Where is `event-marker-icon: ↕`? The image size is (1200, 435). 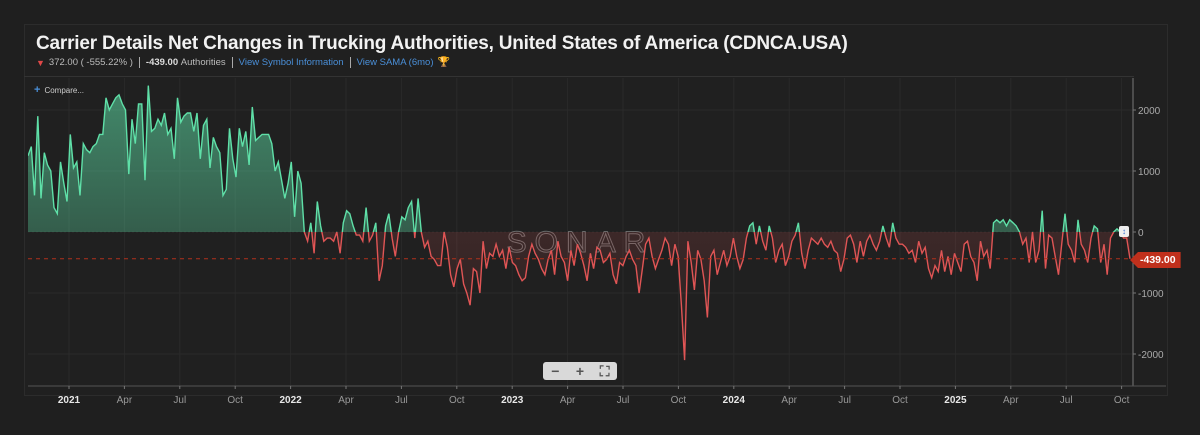
event-marker-icon: ↕ is located at coordinates (1124, 231).